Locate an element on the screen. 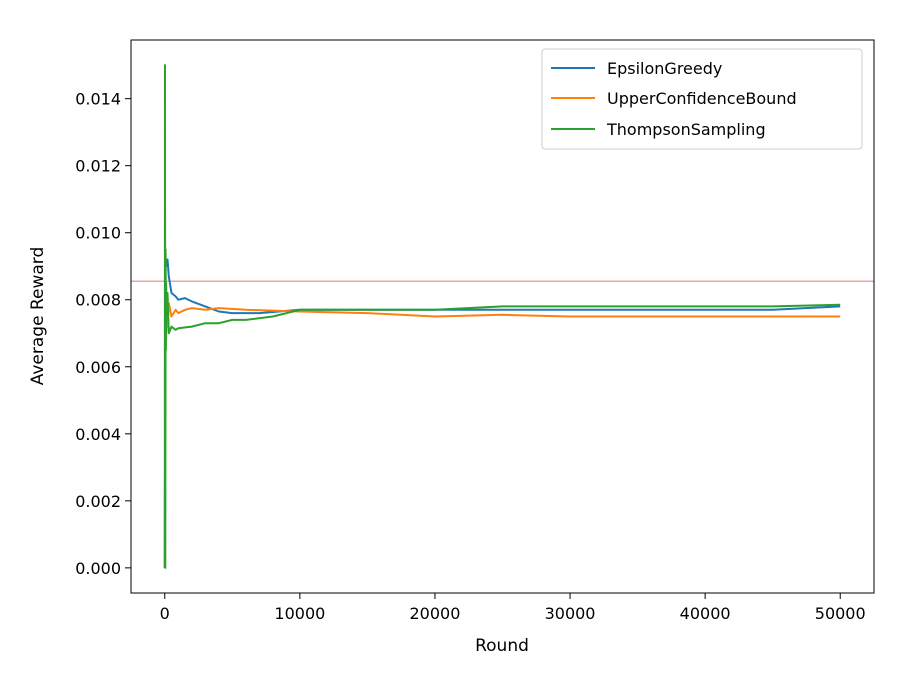 Image resolution: width=902 pixels, height=674 pixels. legend-label-epsilon-greedy: EpsilonGreedy is located at coordinates (664, 68).